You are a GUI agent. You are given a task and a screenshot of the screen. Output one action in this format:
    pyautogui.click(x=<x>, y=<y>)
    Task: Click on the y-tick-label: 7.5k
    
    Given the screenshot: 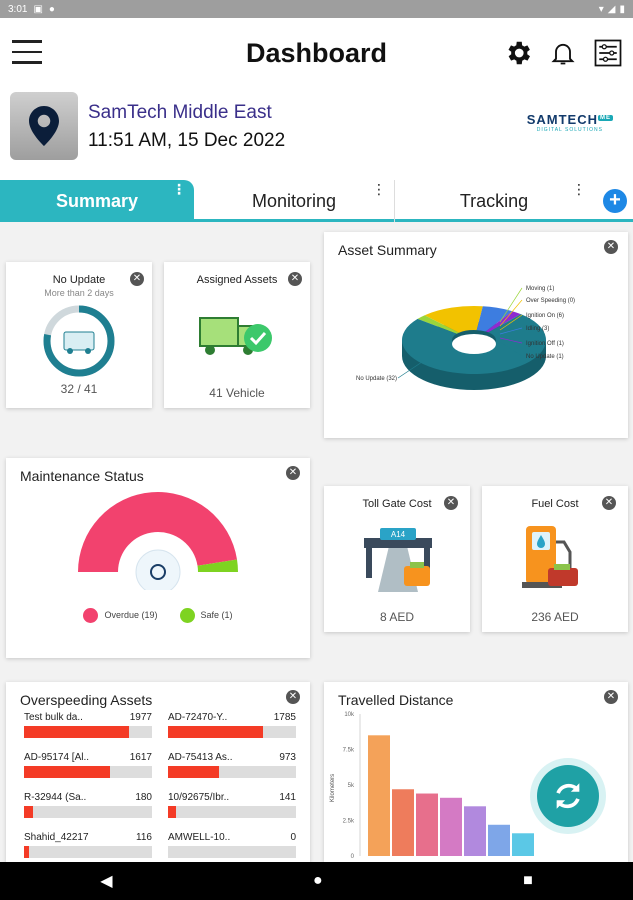 What is the action you would take?
    pyautogui.click(x=349, y=751)
    